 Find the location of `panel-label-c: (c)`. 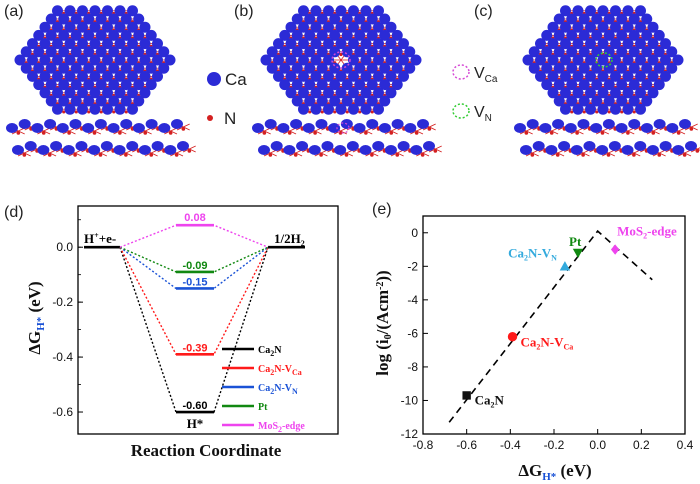

panel-label-c: (c) is located at coordinates (483, 11).